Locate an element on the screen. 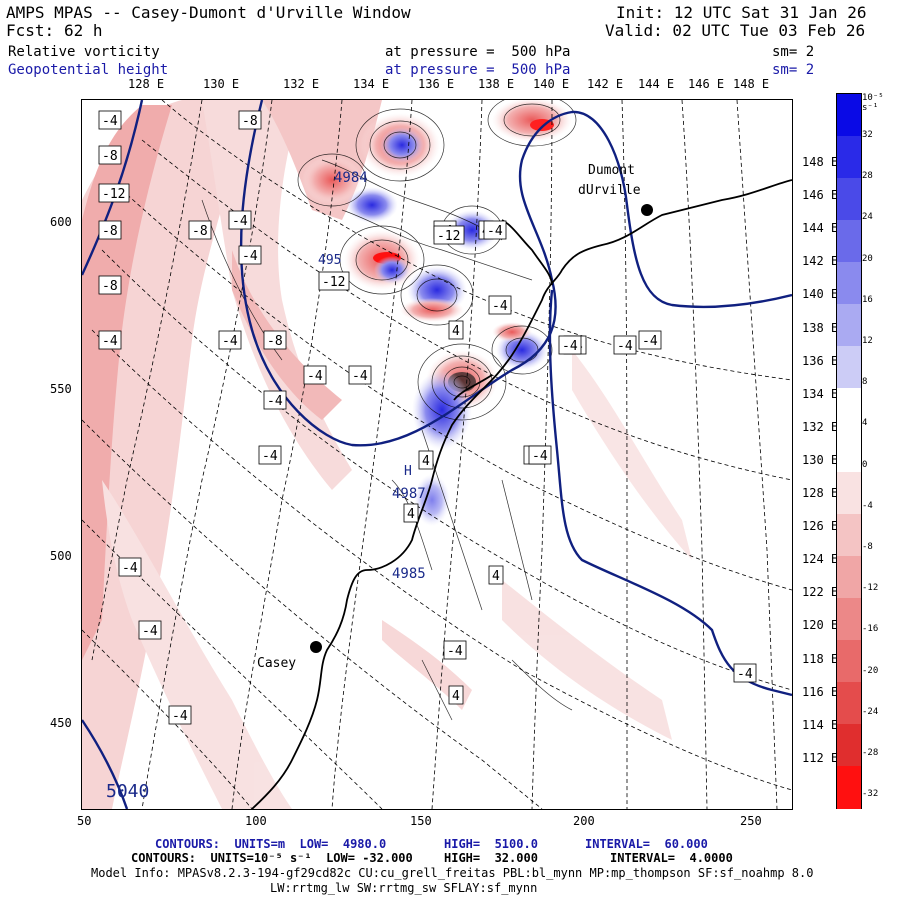 This screenshot has height=900, width=900. right-lon-label: 138 E is located at coordinates (820, 327).